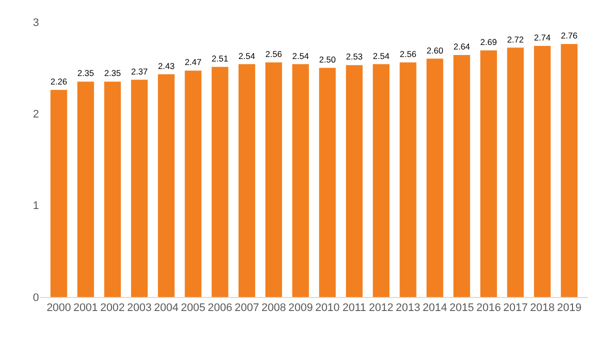 The image size is (600, 345). I want to click on x-tick-label: 2017, so click(515, 308).